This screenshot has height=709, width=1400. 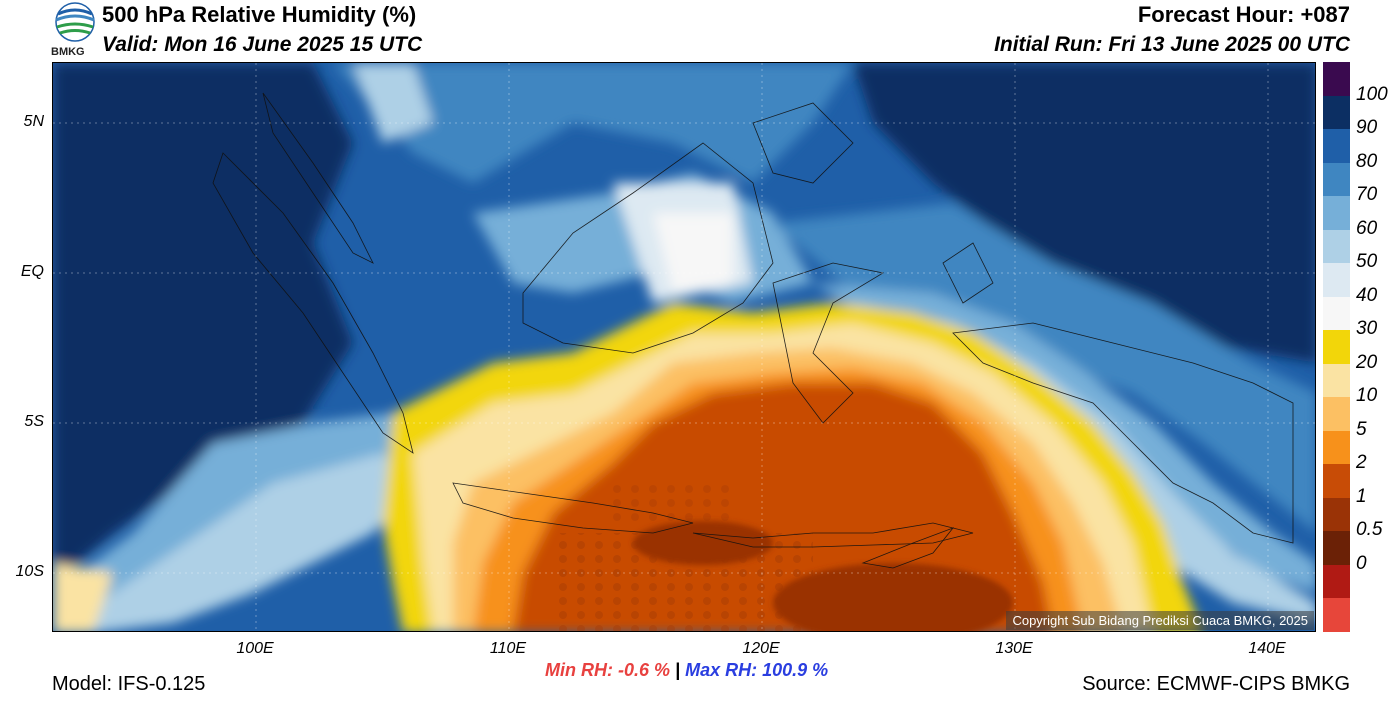 What do you see at coordinates (1367, 128) in the screenshot?
I see `colorbar-label: 90` at bounding box center [1367, 128].